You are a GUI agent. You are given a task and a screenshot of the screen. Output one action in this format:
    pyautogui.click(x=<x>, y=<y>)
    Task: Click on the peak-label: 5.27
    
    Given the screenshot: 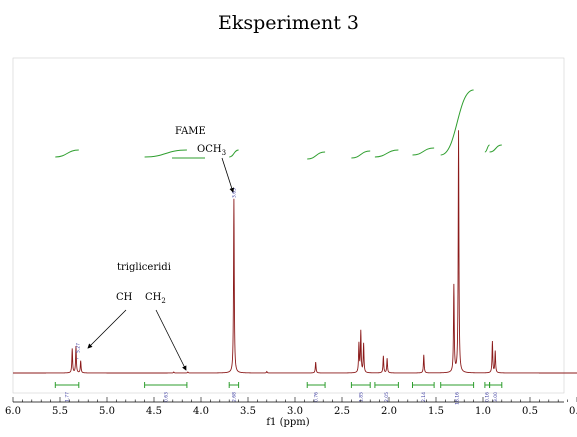 What is the action you would take?
    pyautogui.click(x=78, y=351)
    